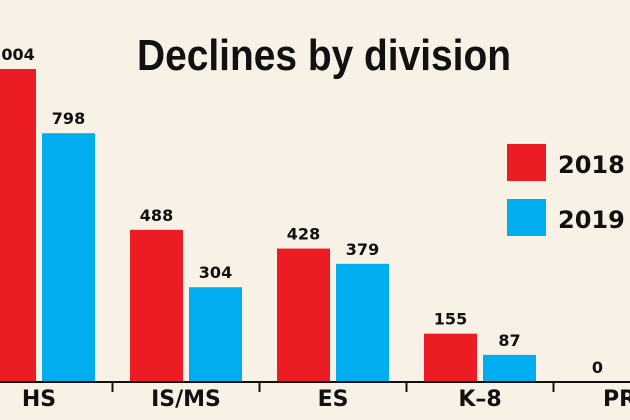  I want to click on bar-2018-K–8, so click(450, 357).